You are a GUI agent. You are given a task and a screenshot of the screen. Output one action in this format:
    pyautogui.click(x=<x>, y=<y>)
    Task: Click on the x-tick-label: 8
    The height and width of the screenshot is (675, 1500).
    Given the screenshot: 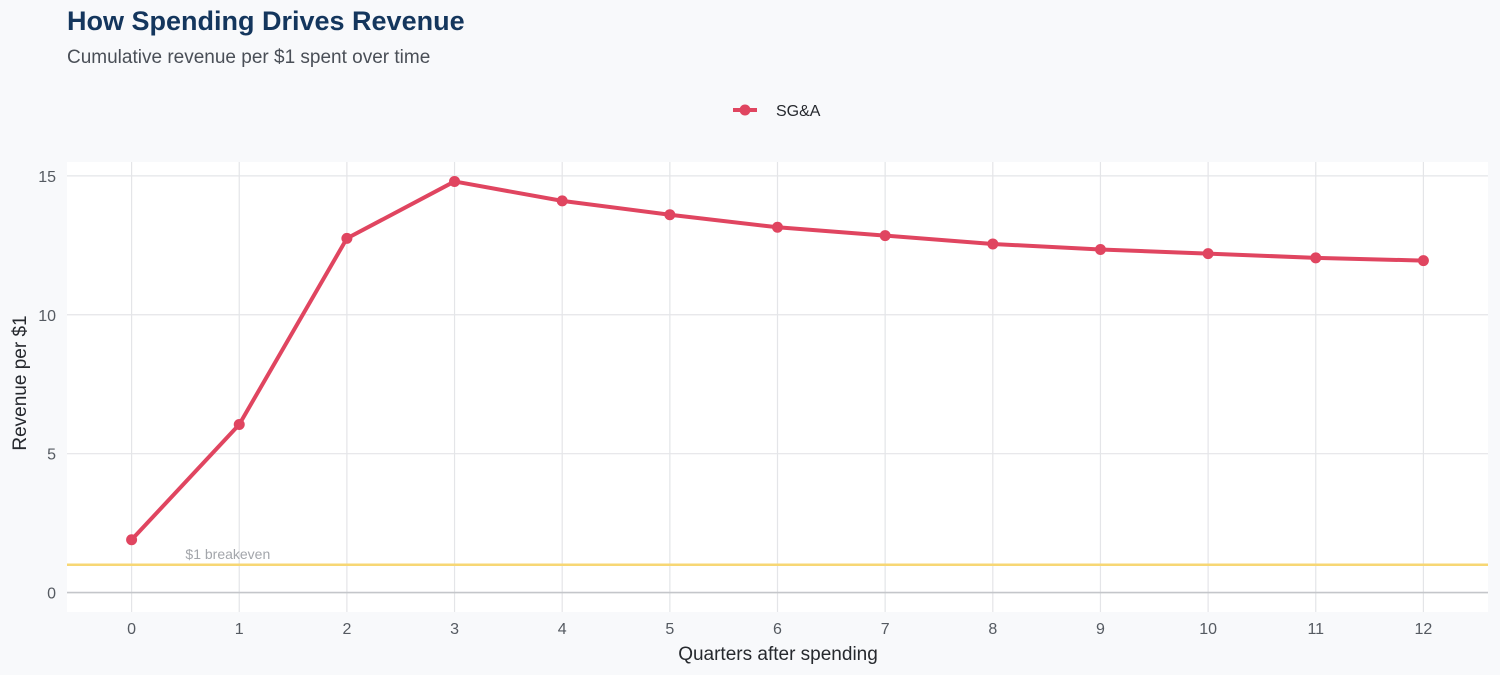 What is the action you would take?
    pyautogui.click(x=992, y=629)
    